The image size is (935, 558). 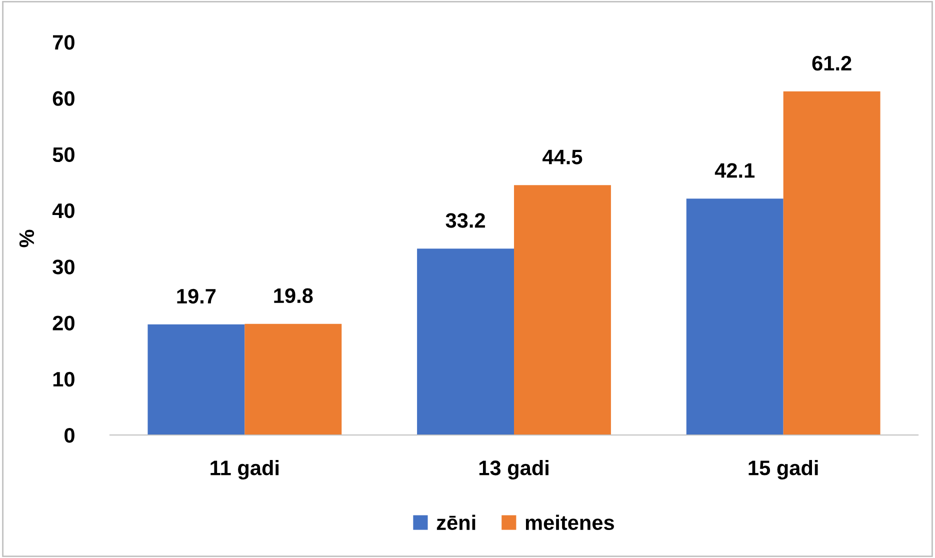 I want to click on data-label: 19.8, so click(x=293, y=296).